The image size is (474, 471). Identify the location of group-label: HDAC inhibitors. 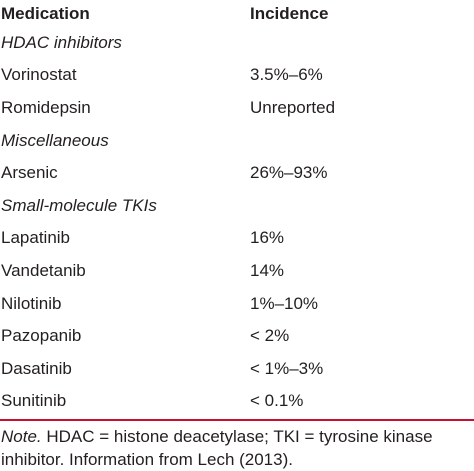
(61, 42).